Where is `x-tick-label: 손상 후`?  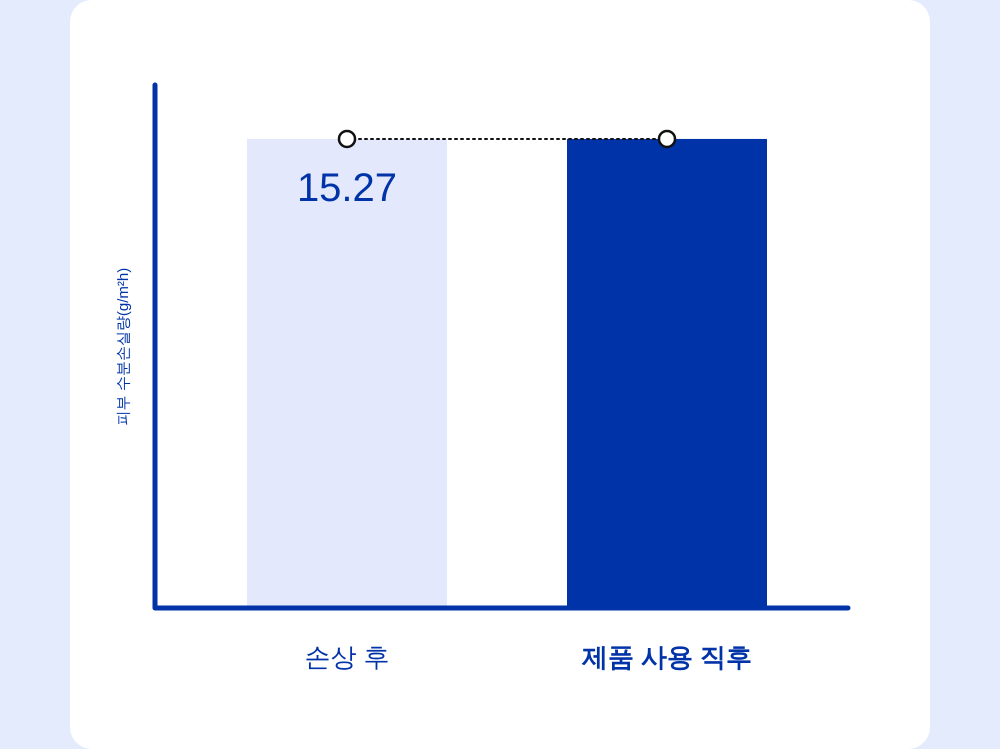
x-tick-label: 손상 후 is located at coordinates (347, 657).